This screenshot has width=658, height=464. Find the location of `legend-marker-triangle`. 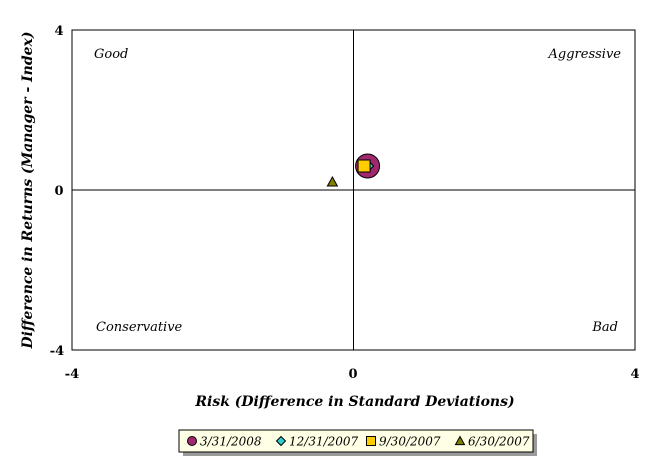

legend-marker-triangle is located at coordinates (460, 440).